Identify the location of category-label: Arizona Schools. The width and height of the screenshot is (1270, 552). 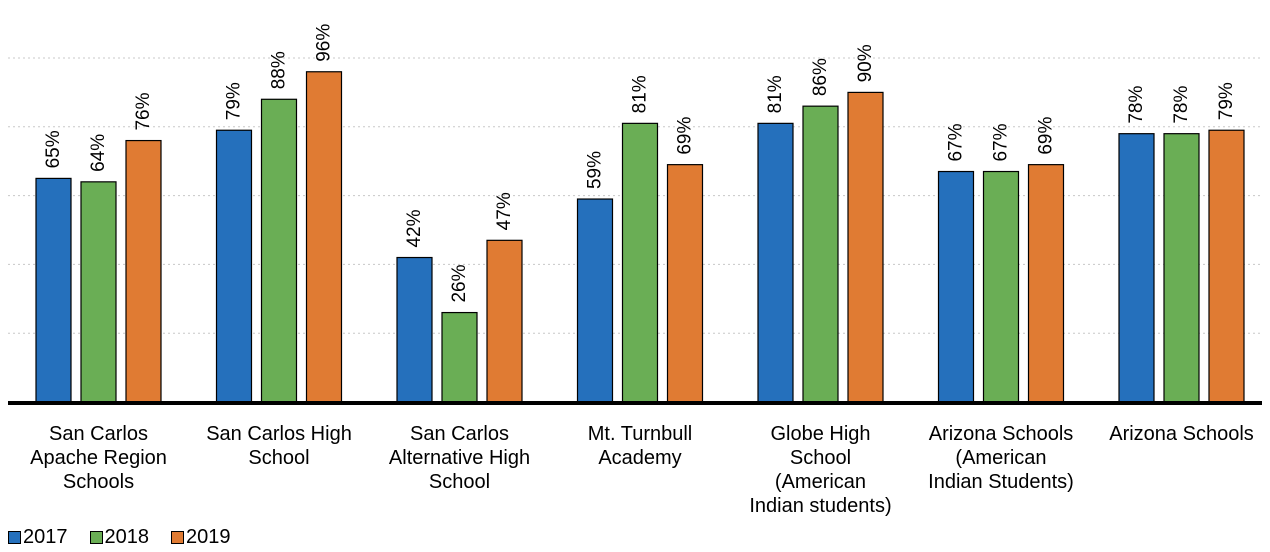
(1181, 434).